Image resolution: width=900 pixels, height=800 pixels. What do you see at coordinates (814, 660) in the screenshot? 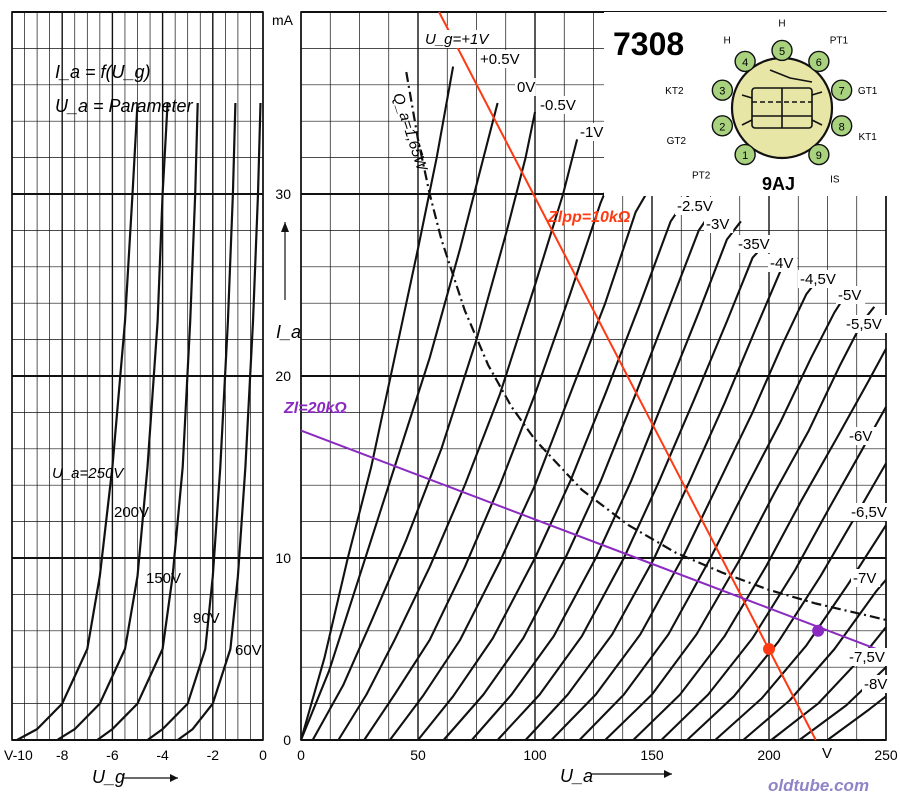
I see `plate-curve-minus8v` at bounding box center [814, 660].